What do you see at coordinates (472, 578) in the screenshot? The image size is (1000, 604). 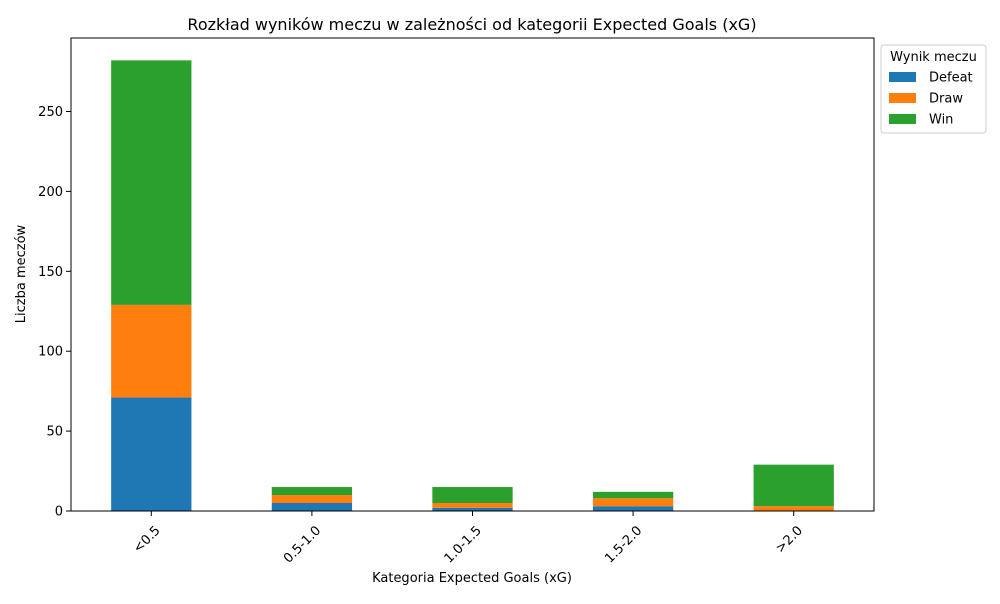 I see `x-axis-label: Kategoria Expected Goals (xG)` at bounding box center [472, 578].